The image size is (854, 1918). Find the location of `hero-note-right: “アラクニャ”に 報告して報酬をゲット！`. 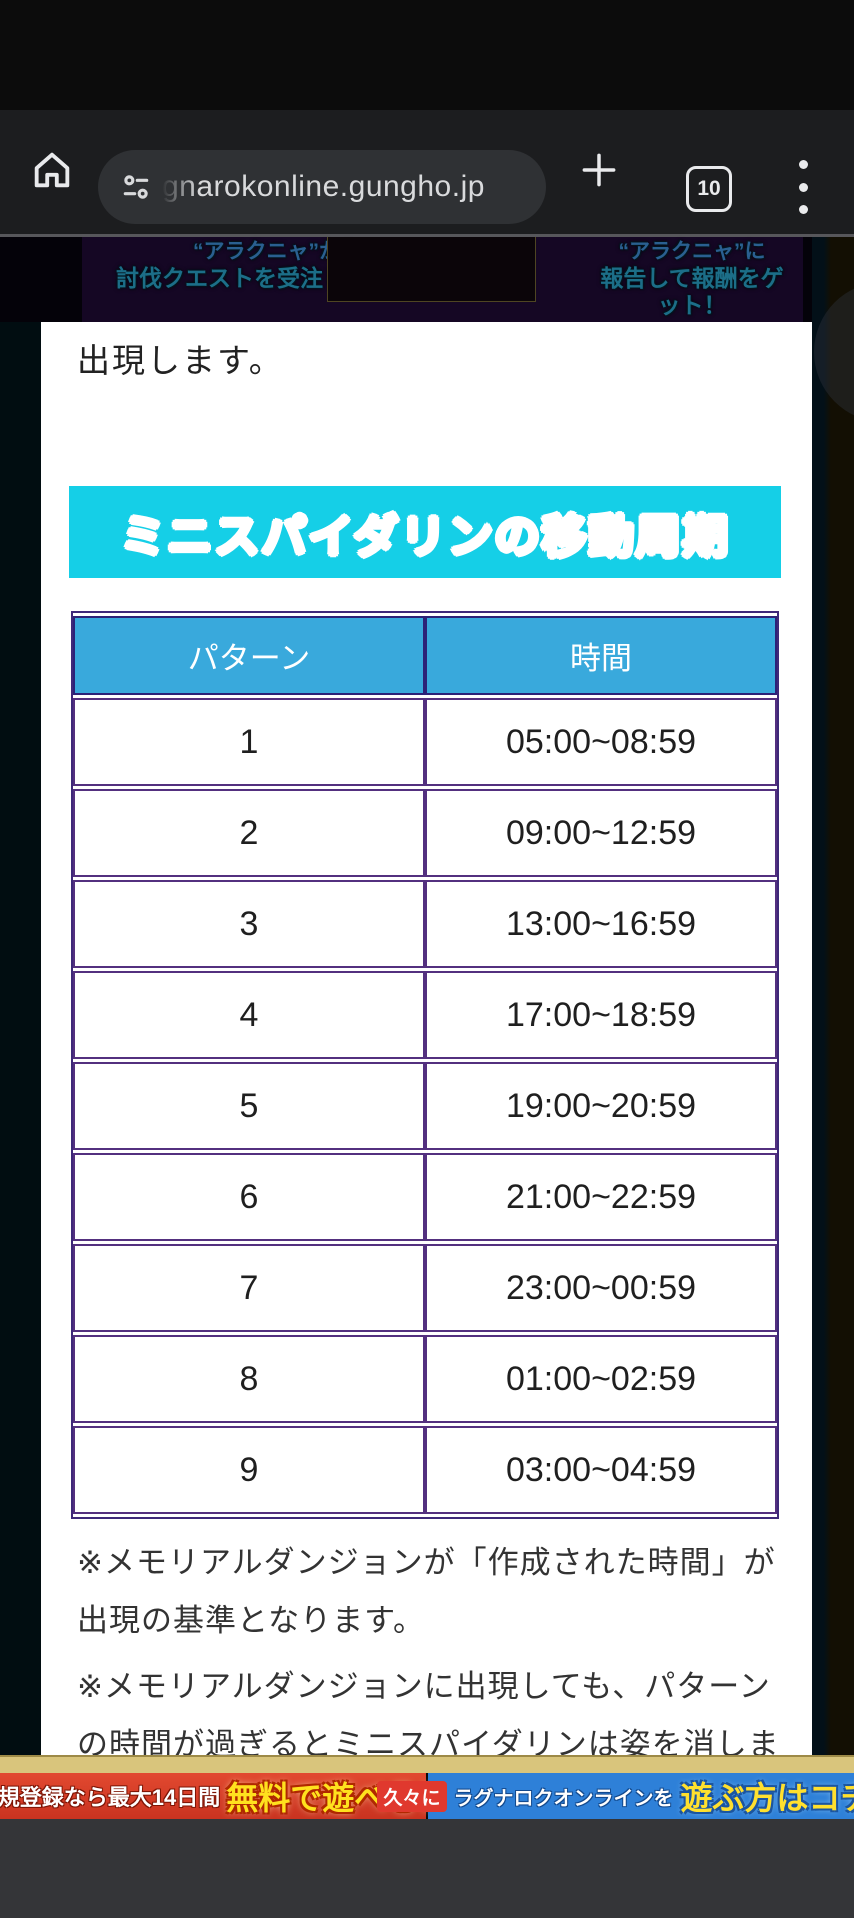

hero-note-right: “アラクニャ”に 報告して報酬をゲット！ is located at coordinates (692, 279).